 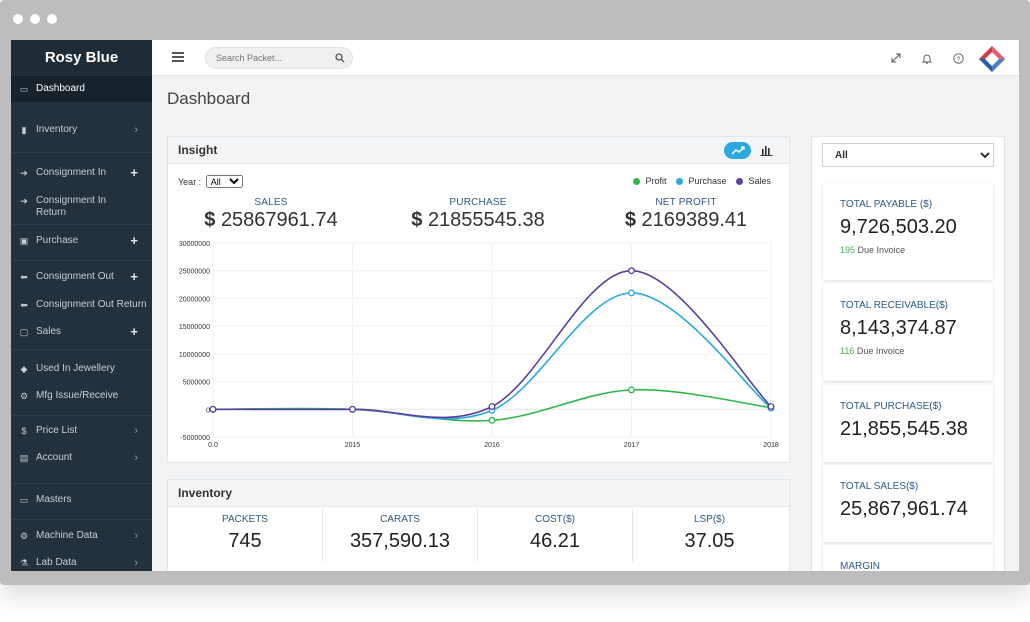 I want to click on y-tick-label: 0, so click(x=208, y=410).